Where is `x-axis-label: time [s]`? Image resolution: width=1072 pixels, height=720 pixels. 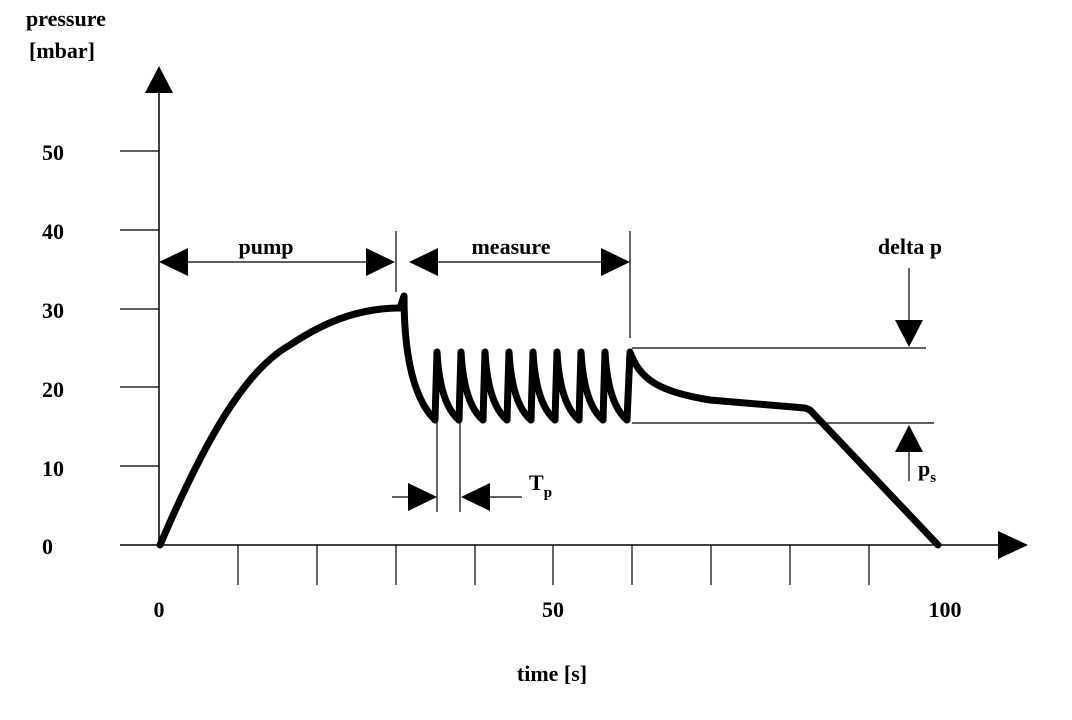 x-axis-label: time [s] is located at coordinates (552, 673).